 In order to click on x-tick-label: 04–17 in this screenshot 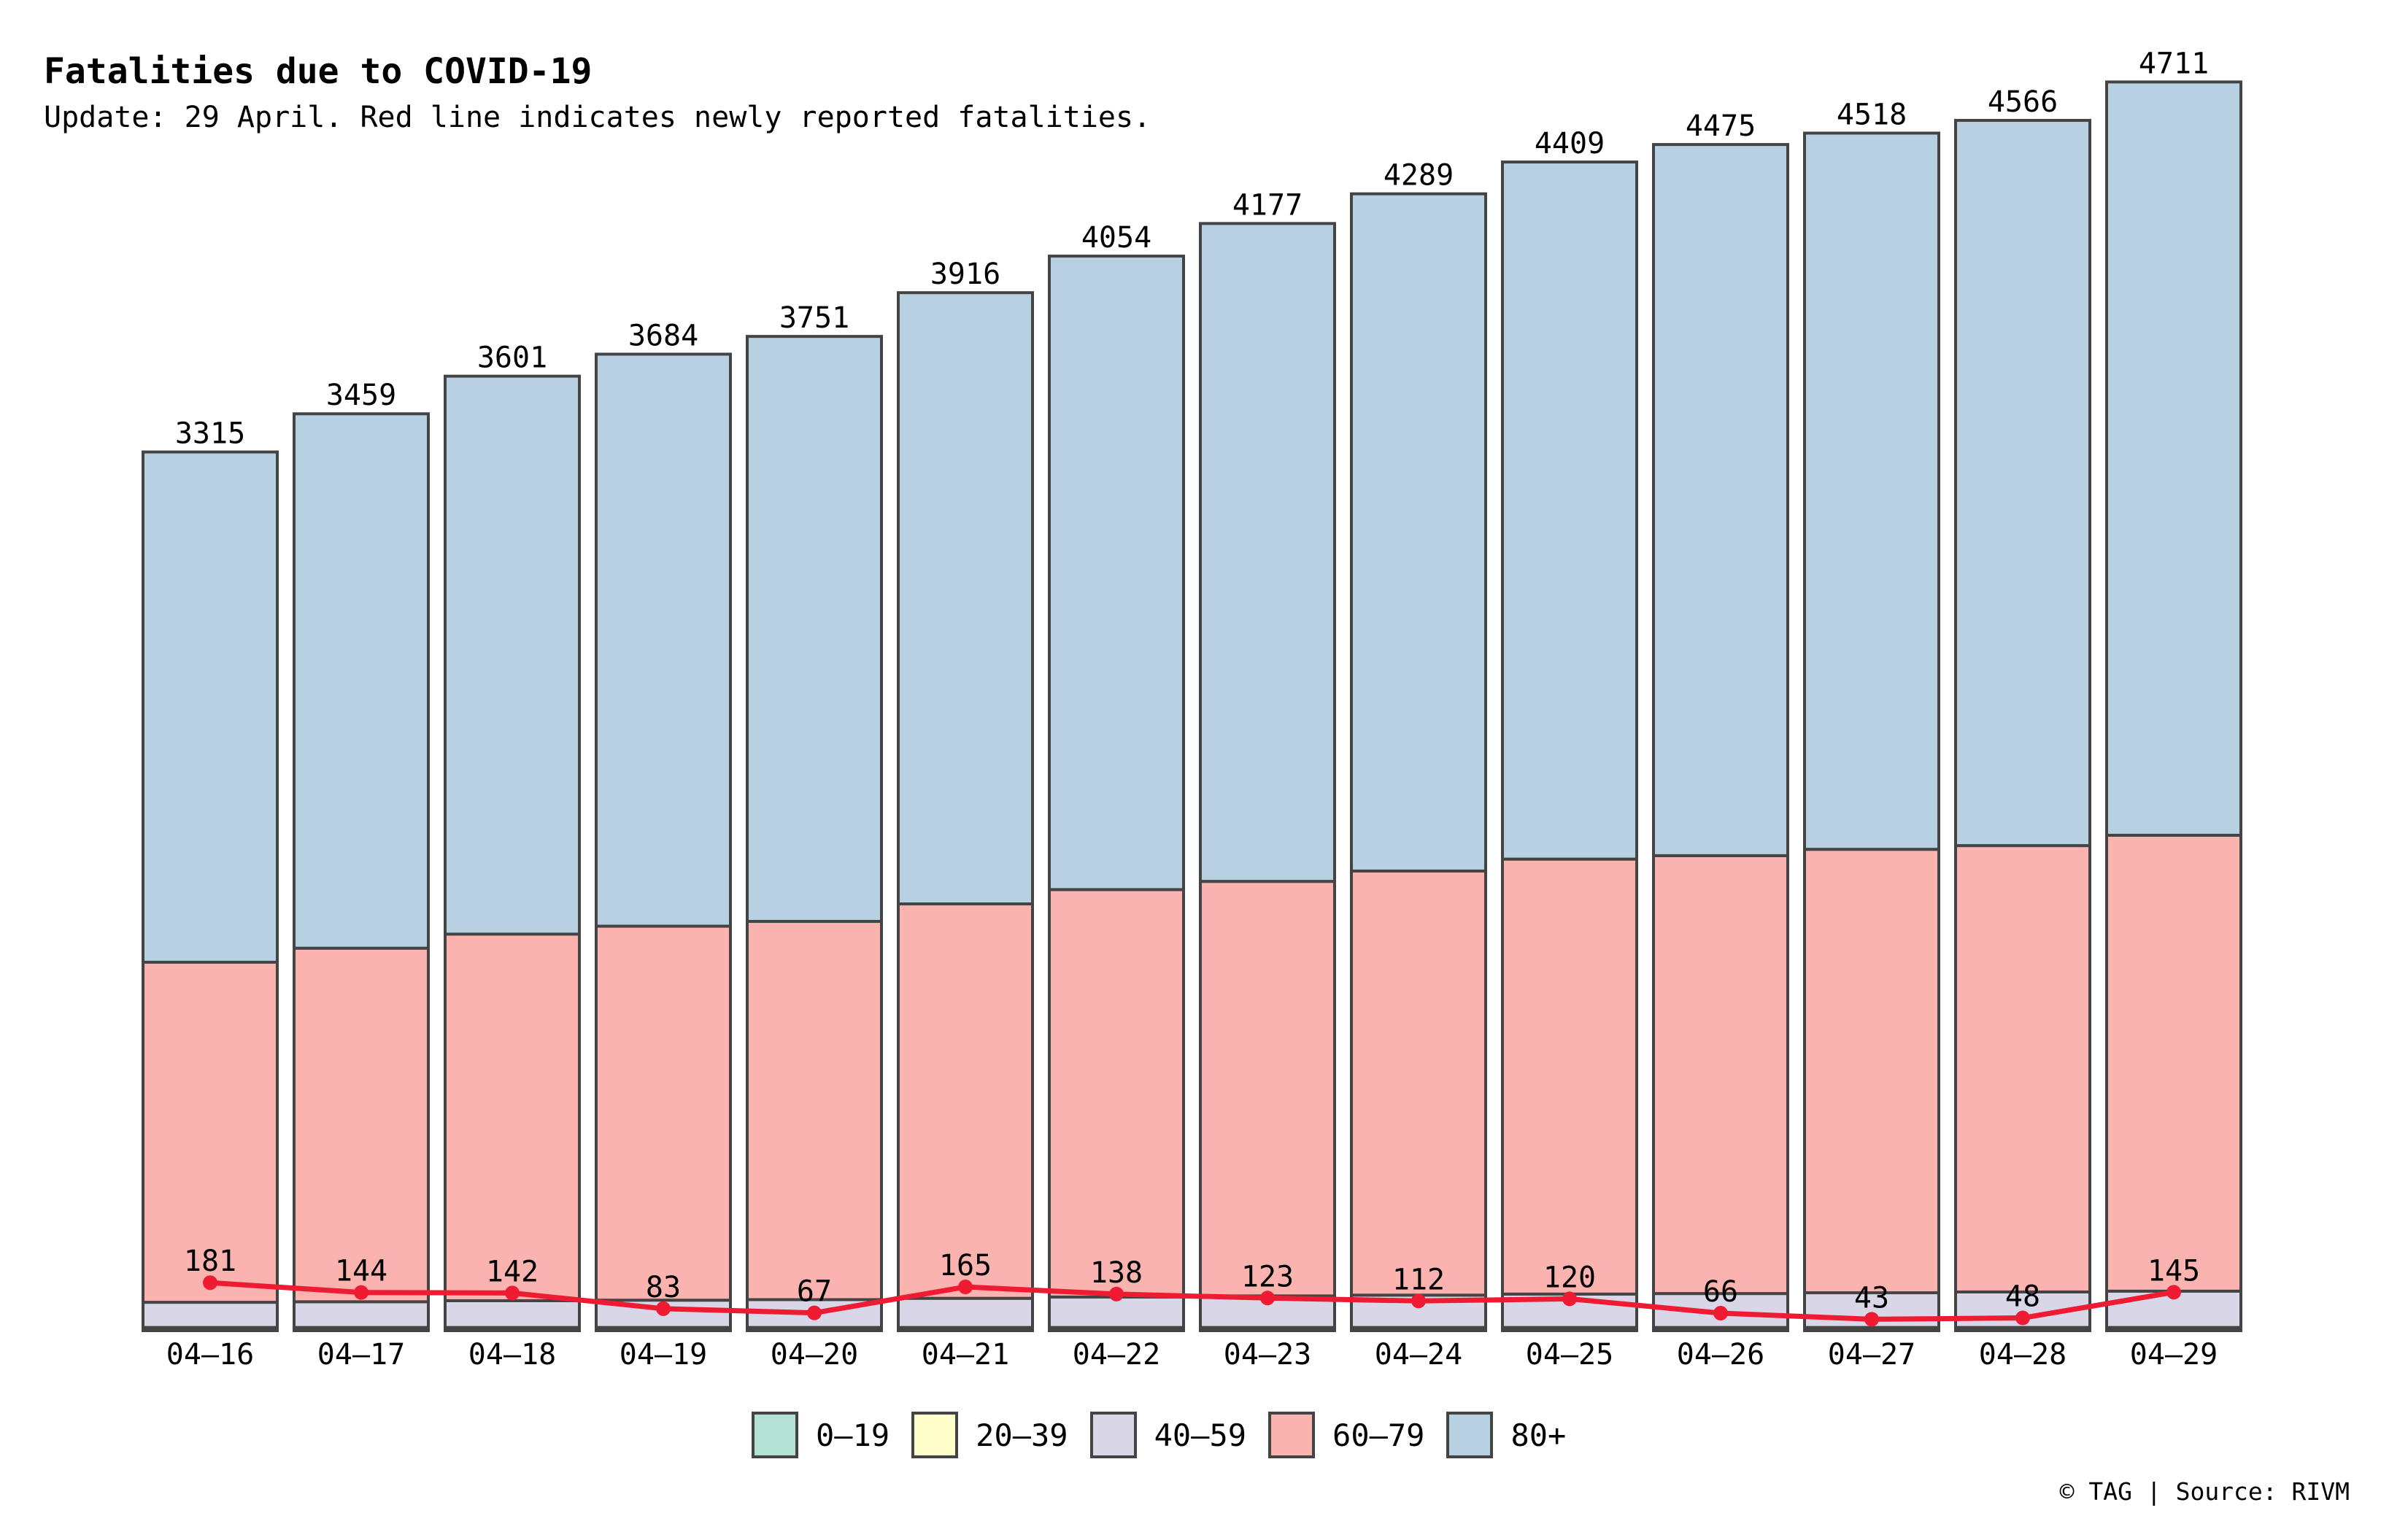, I will do `click(361, 1355)`.